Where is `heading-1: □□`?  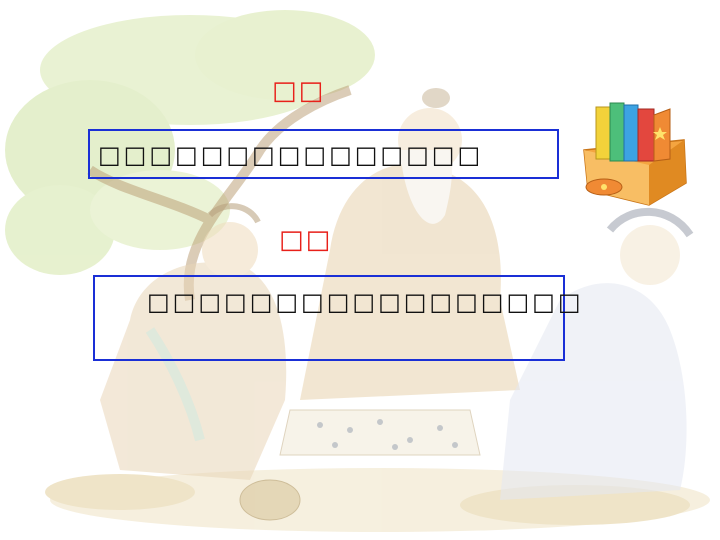 heading-1: □□ is located at coordinates (299, 91).